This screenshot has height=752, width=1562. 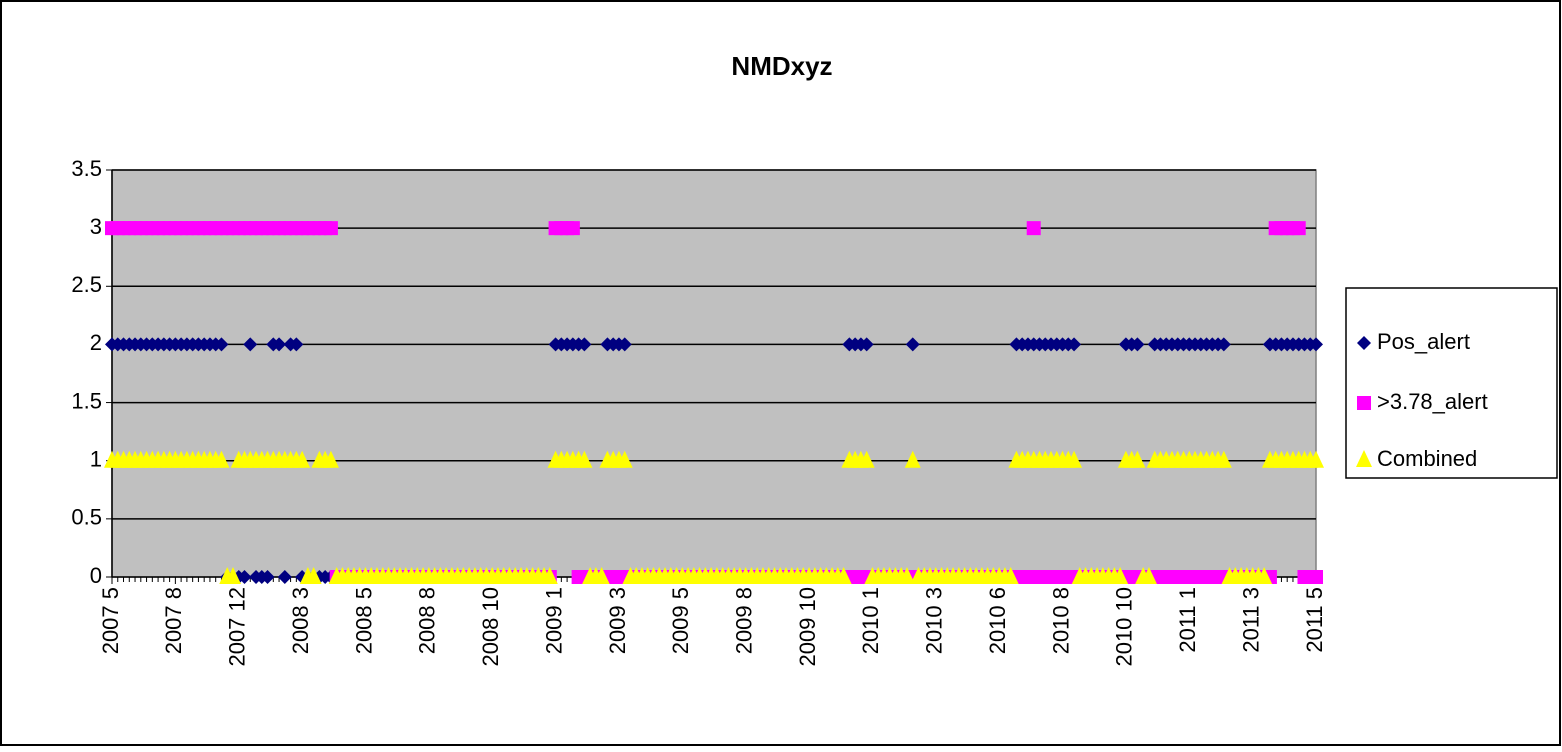 I want to click on y-tick-label: 0, so click(x=96, y=575).